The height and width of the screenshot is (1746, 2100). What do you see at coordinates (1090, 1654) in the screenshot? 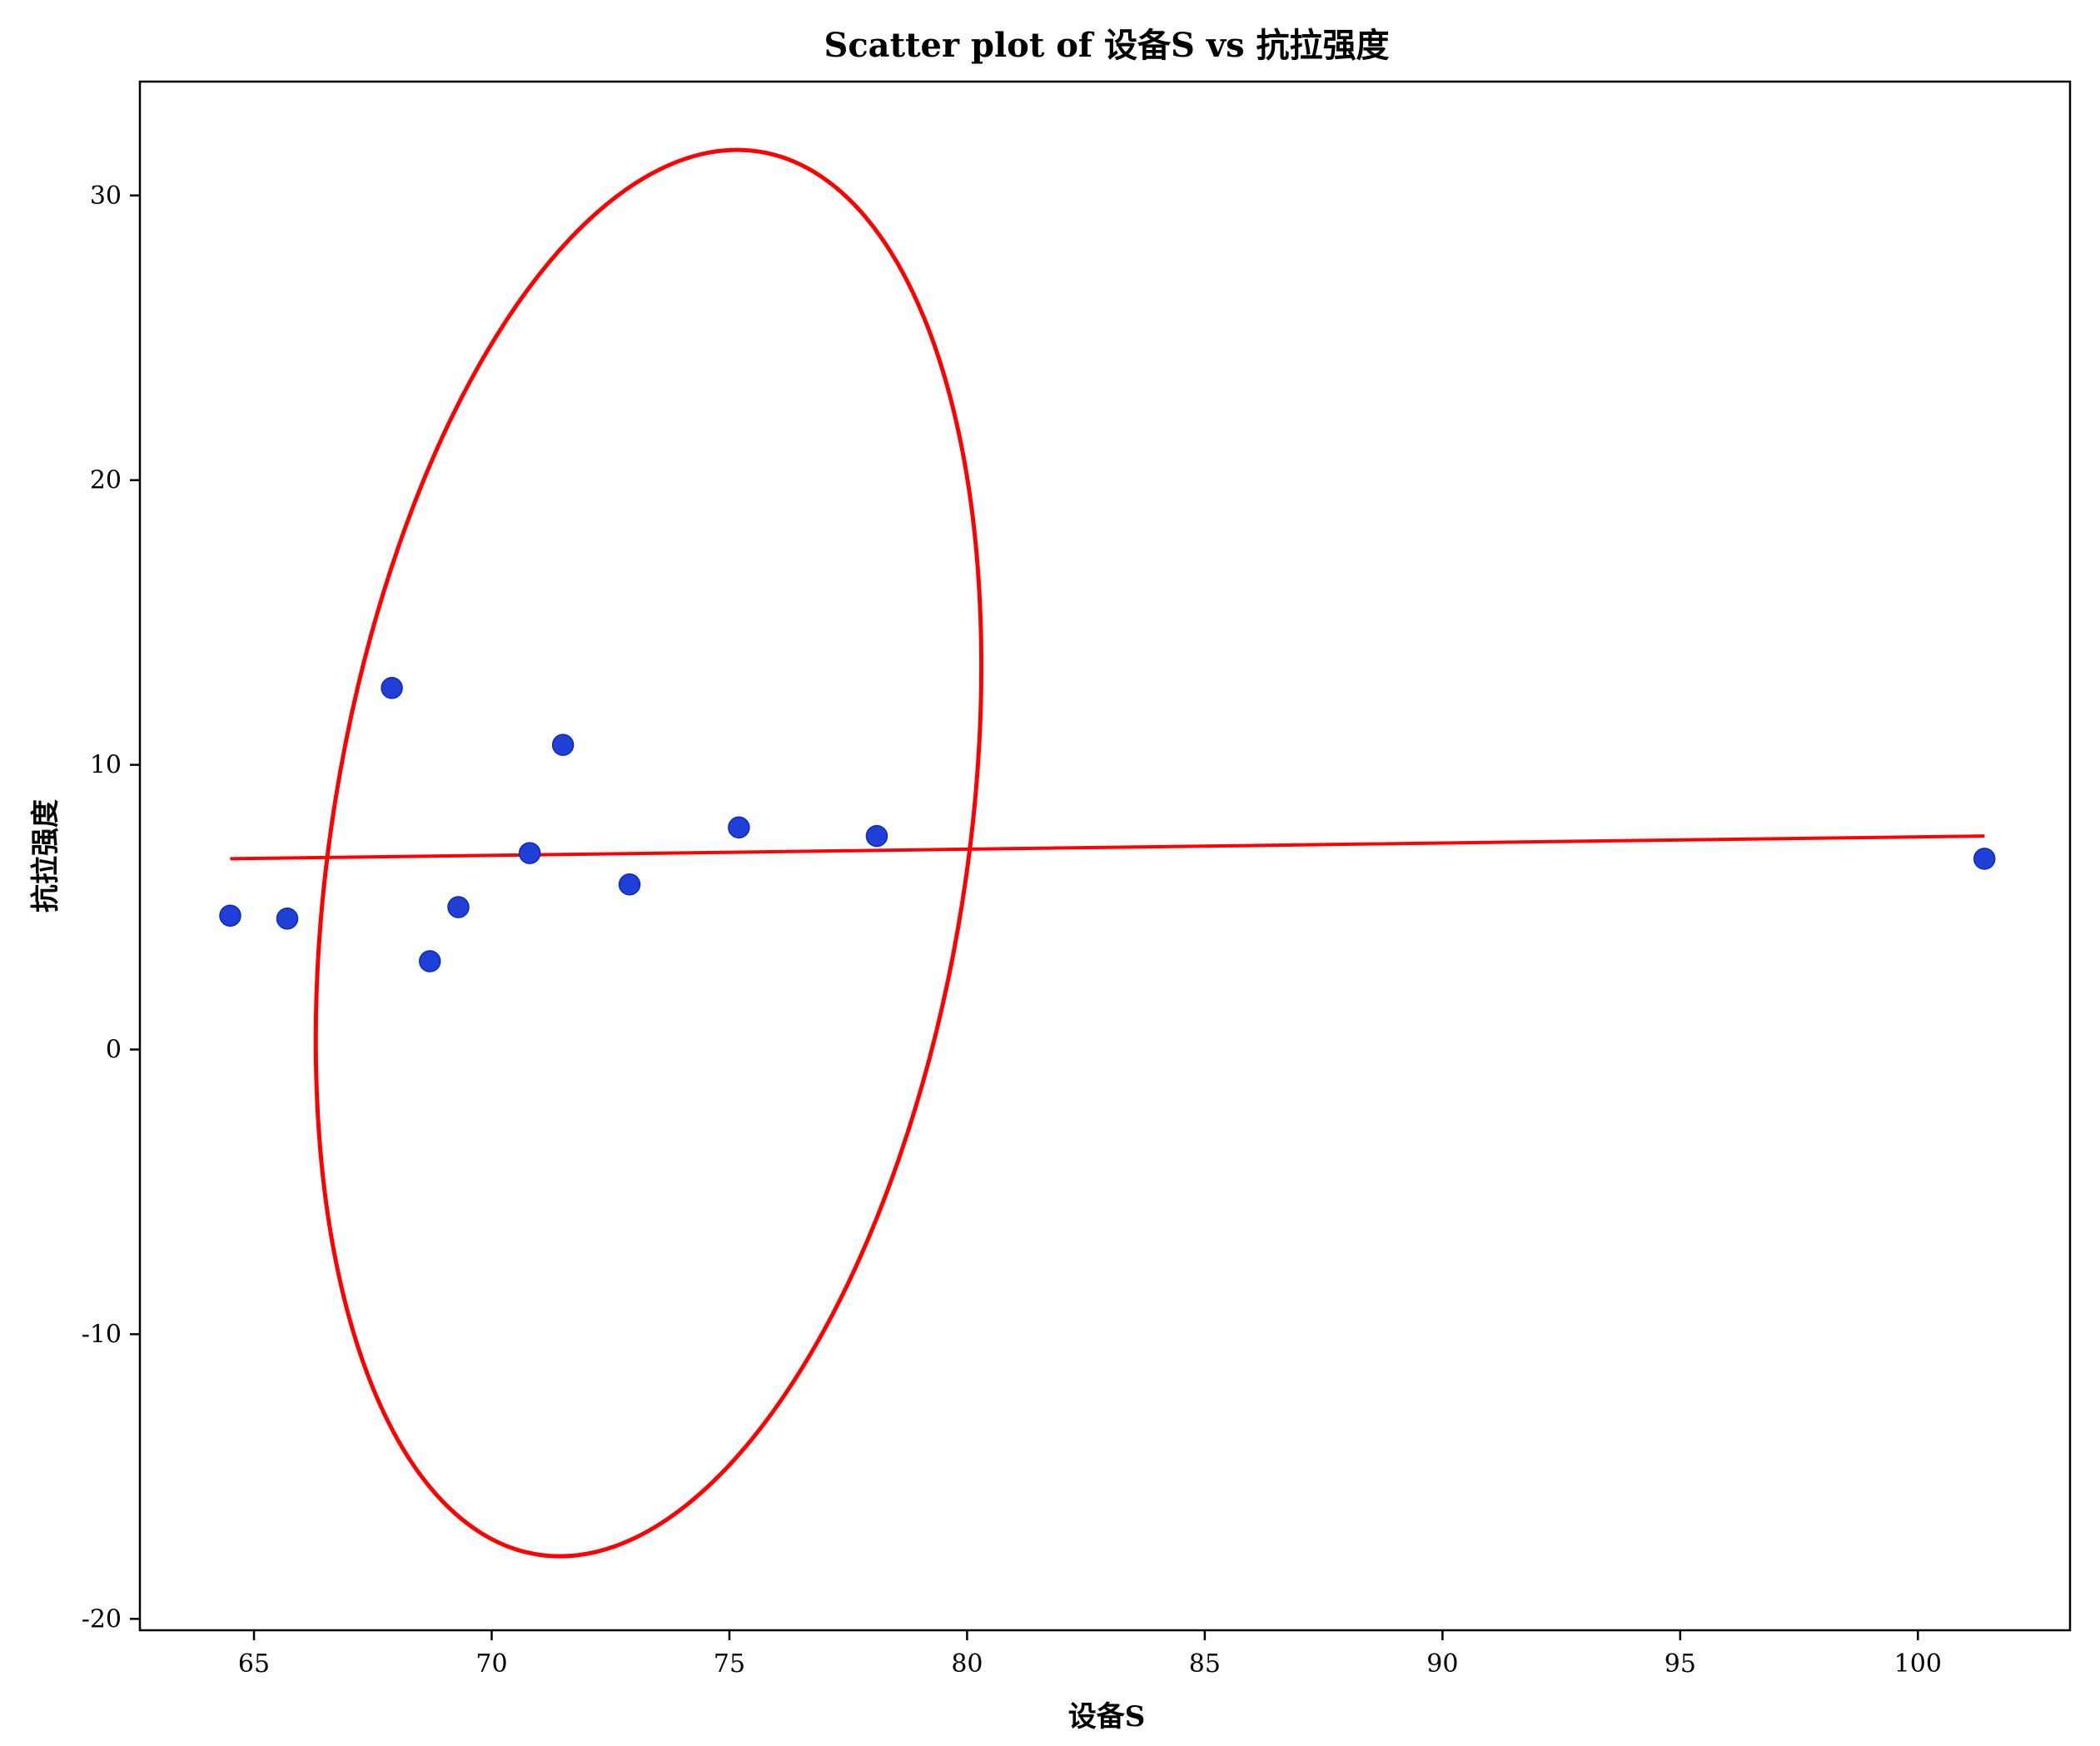
I see `x-axis: 65 70 75 80 85 90 95 100` at bounding box center [1090, 1654].